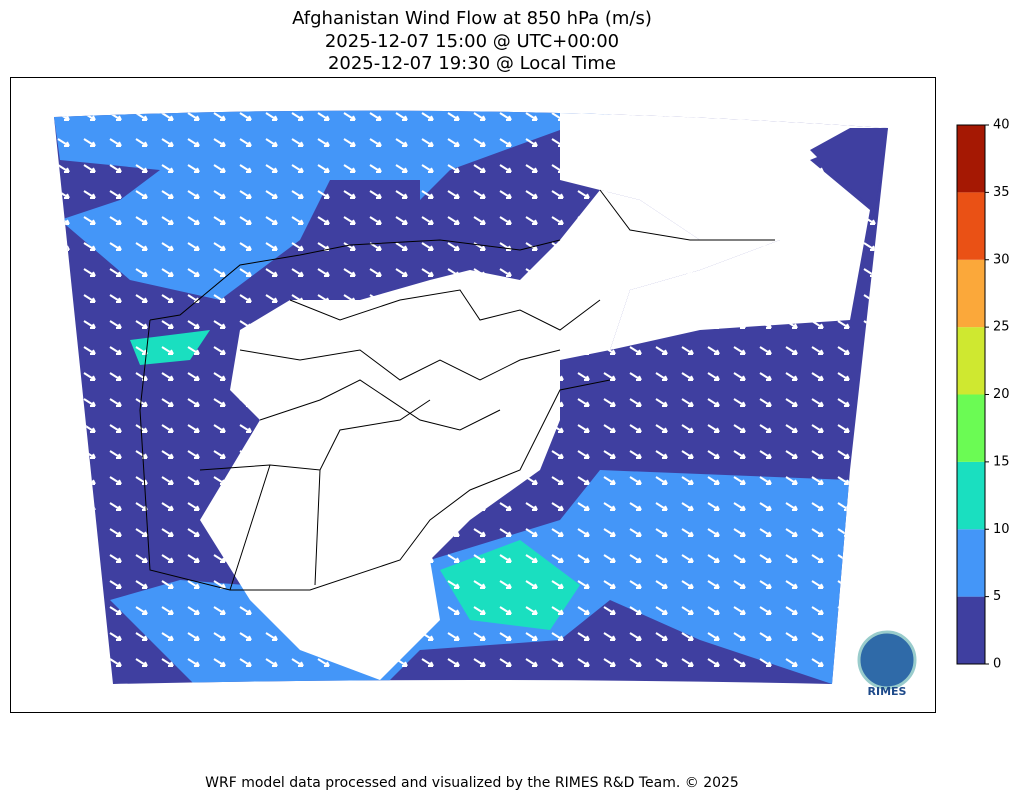 This screenshot has height=799, width=1021. I want to click on colorbar-tick-label: 0, so click(997, 664).